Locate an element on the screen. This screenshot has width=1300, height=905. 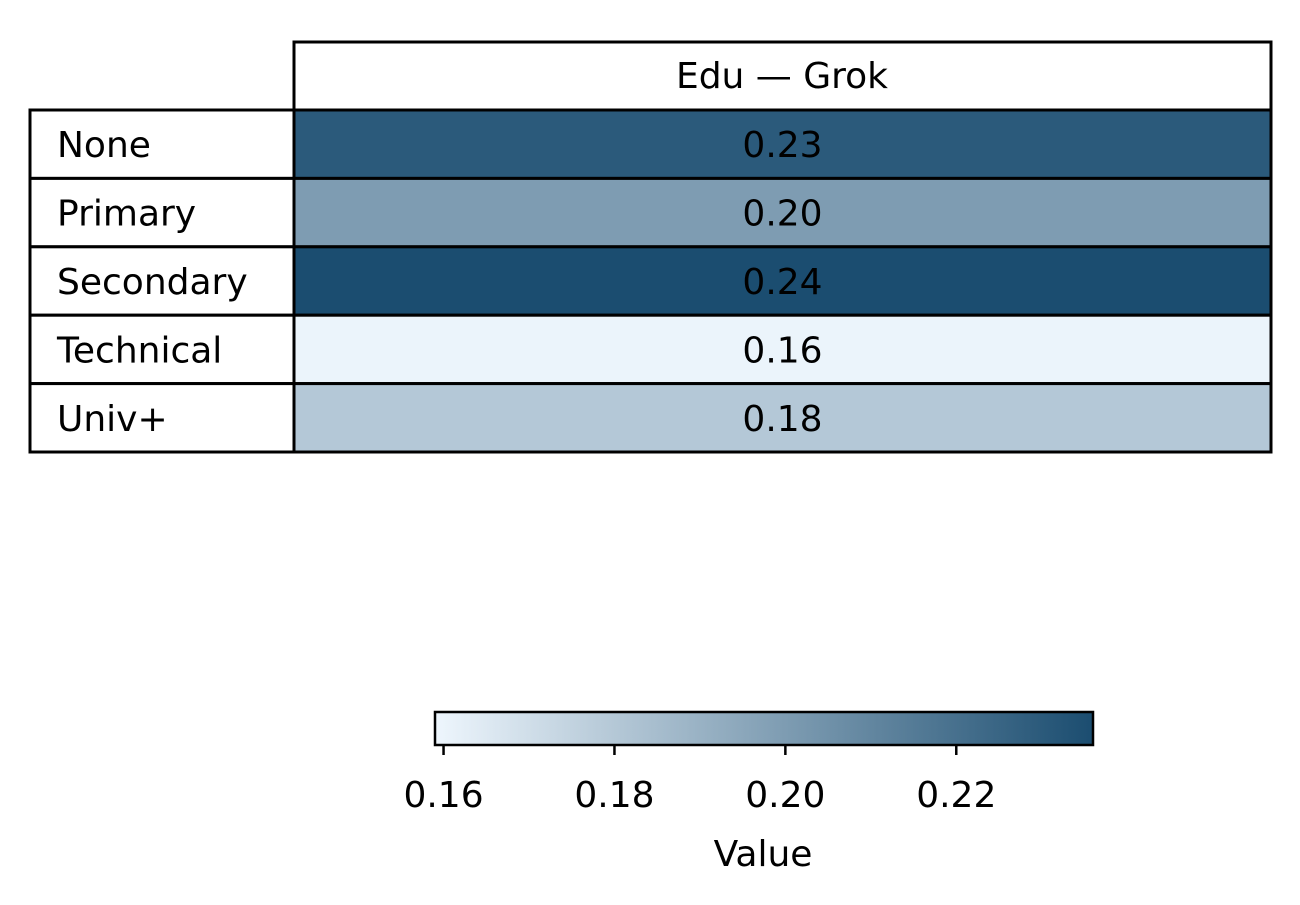
cell-value-label: 0.23 is located at coordinates (782, 145).